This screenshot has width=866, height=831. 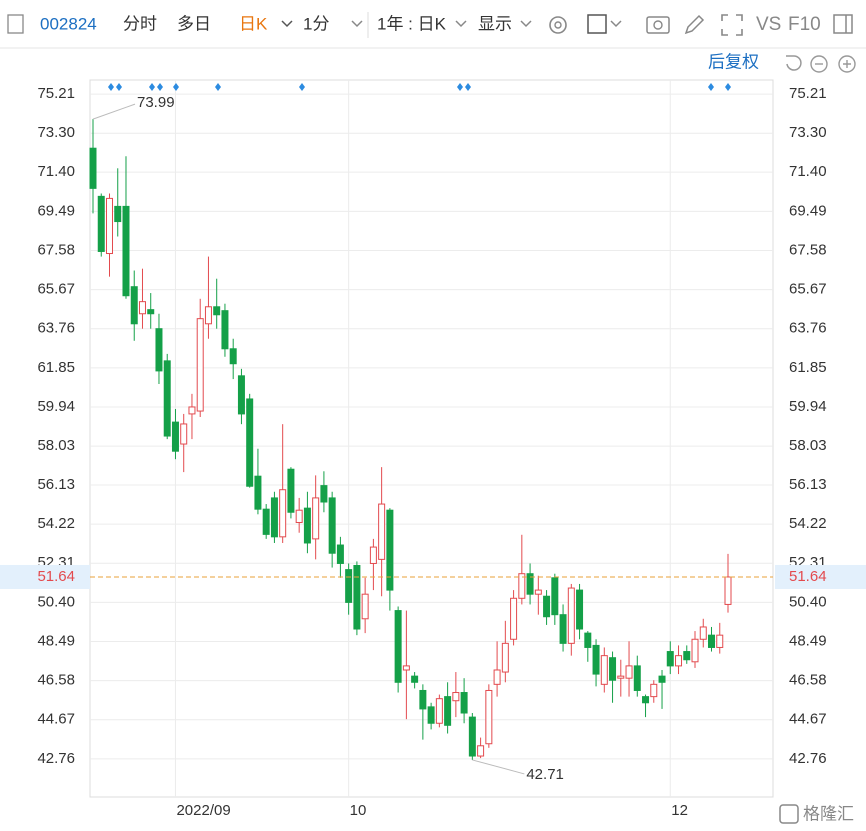 I want to click on fullscreen-icon, so click(x=732, y=25).